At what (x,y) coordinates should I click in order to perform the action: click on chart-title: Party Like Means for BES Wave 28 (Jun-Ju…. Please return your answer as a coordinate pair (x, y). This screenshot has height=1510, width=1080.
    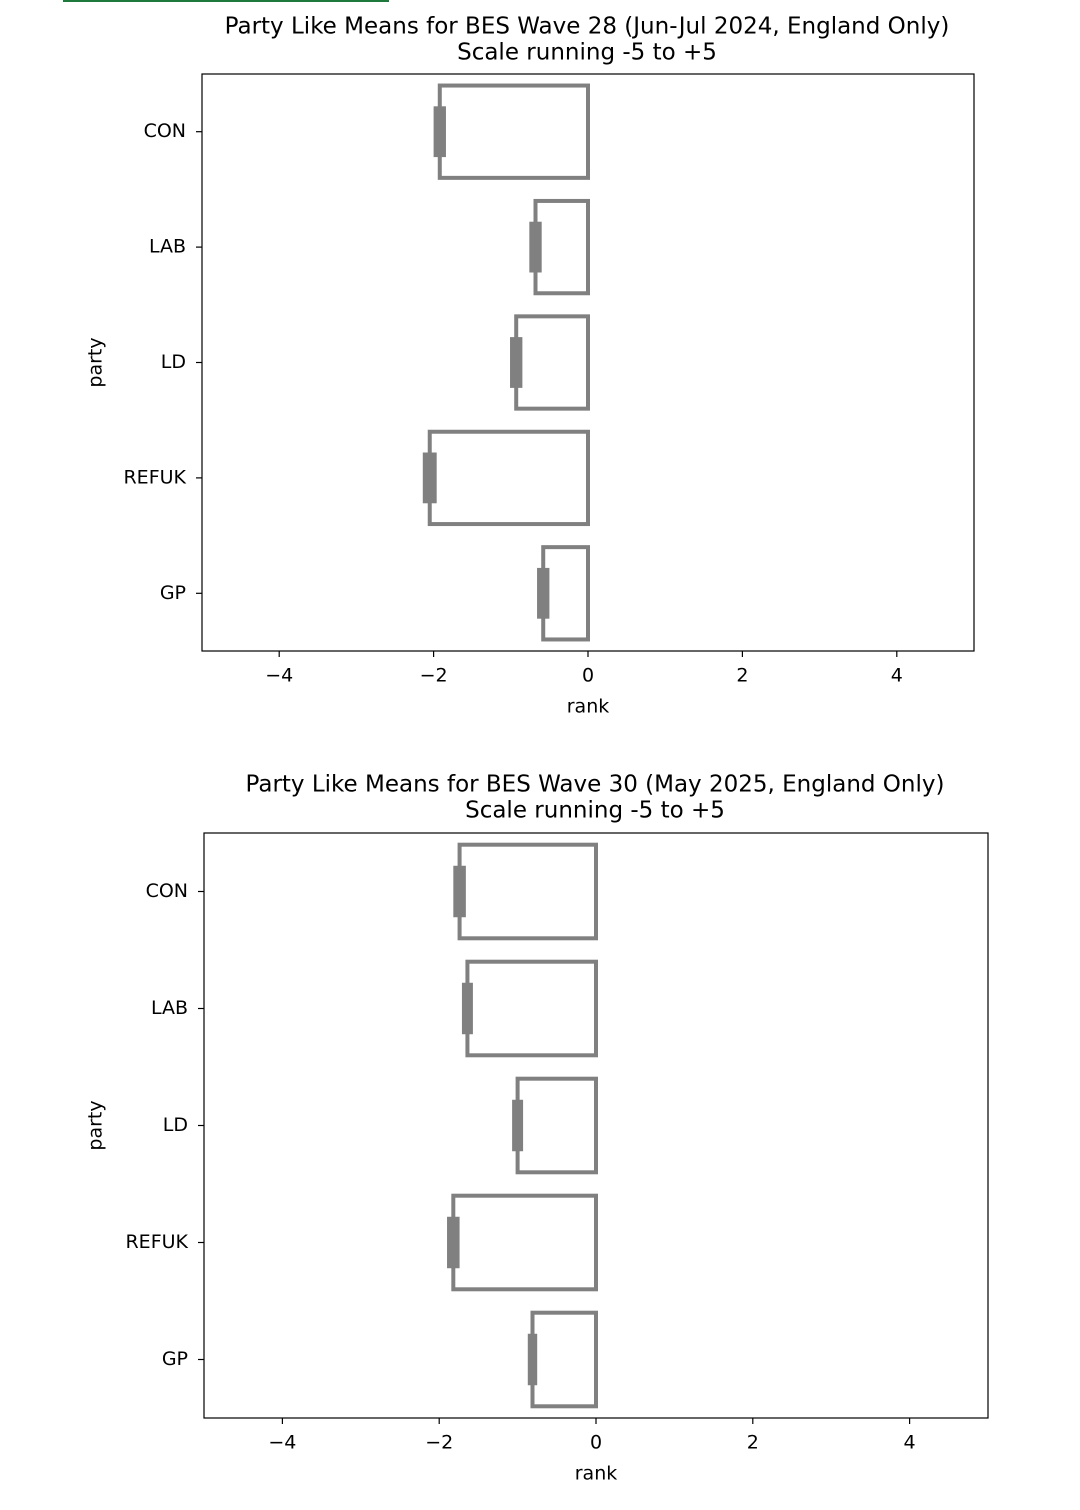
    Looking at the image, I should click on (587, 27).